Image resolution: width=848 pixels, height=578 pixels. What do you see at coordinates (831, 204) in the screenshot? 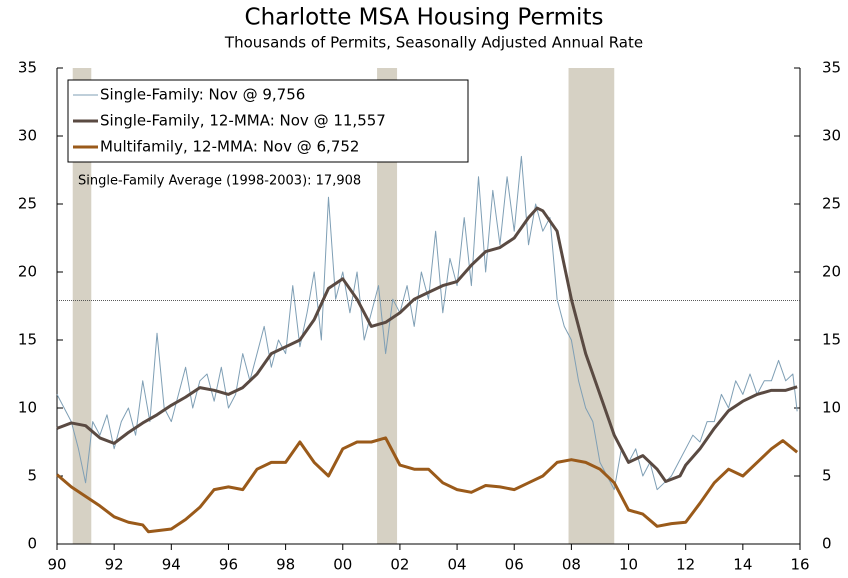
I see `y2-tick-label: 25` at bounding box center [831, 204].